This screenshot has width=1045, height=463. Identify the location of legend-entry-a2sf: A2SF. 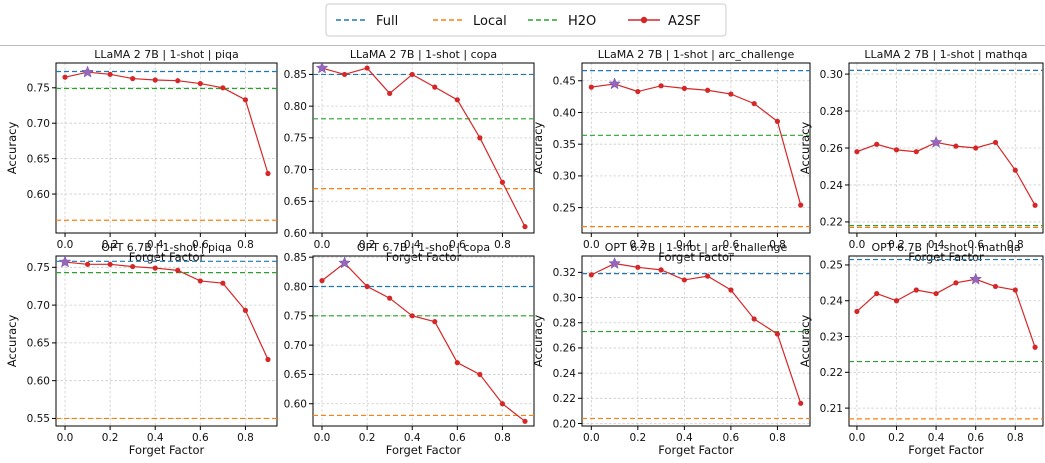
(664, 21).